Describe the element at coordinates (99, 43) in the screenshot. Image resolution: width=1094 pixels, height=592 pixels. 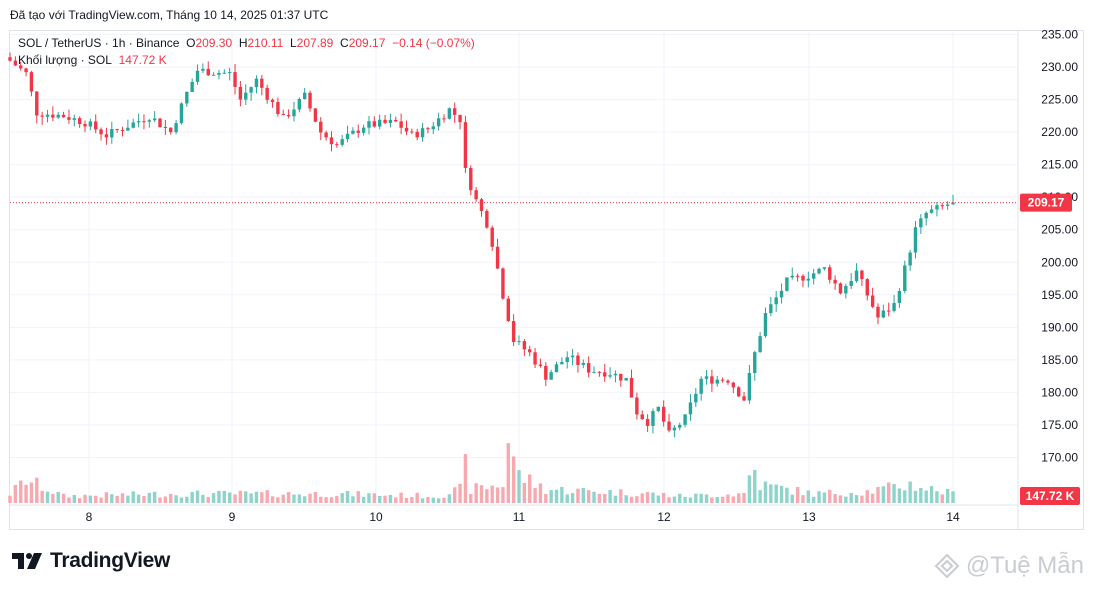
I see `symbol-label: SOL / TetherUS · 1h · Binance` at that location.